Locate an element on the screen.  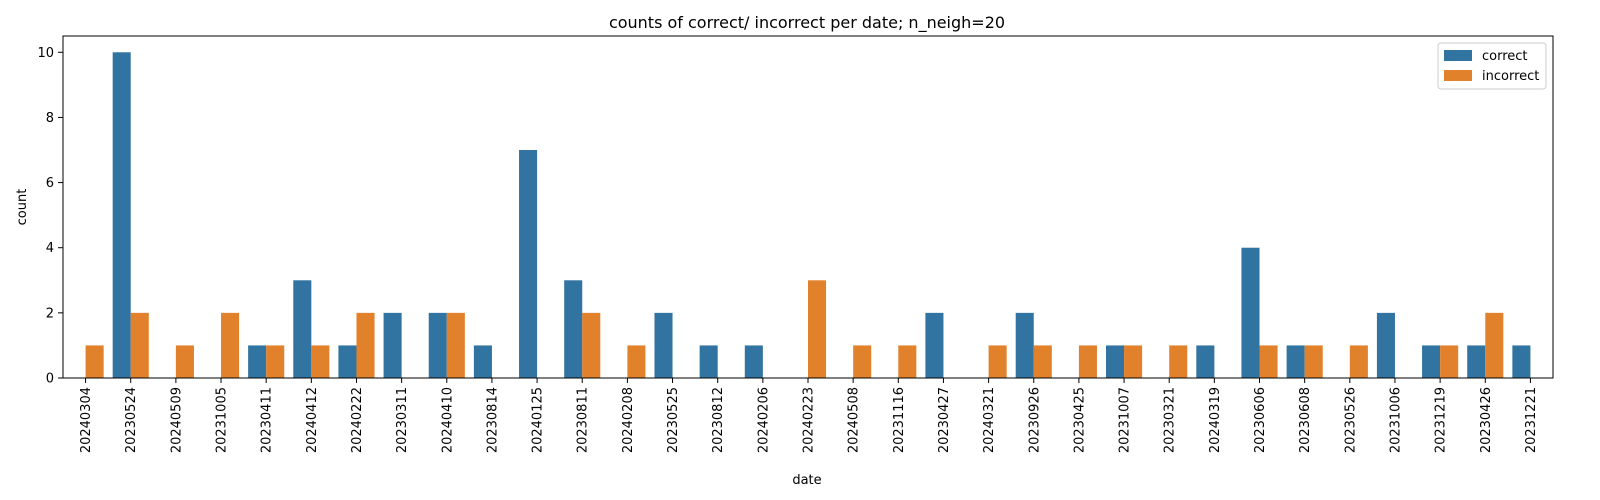
x-tick-label: 20230926 is located at coordinates (1034, 420).